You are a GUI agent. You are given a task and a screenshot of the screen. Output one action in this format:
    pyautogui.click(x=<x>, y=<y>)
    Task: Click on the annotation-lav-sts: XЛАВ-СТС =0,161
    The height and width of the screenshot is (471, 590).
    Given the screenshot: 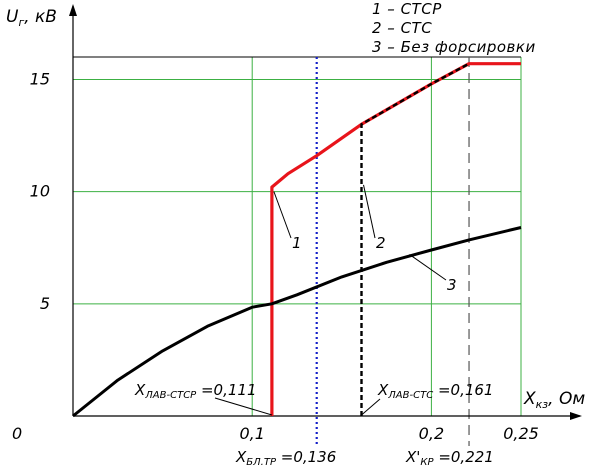 What is the action you would take?
    pyautogui.click(x=435, y=391)
    